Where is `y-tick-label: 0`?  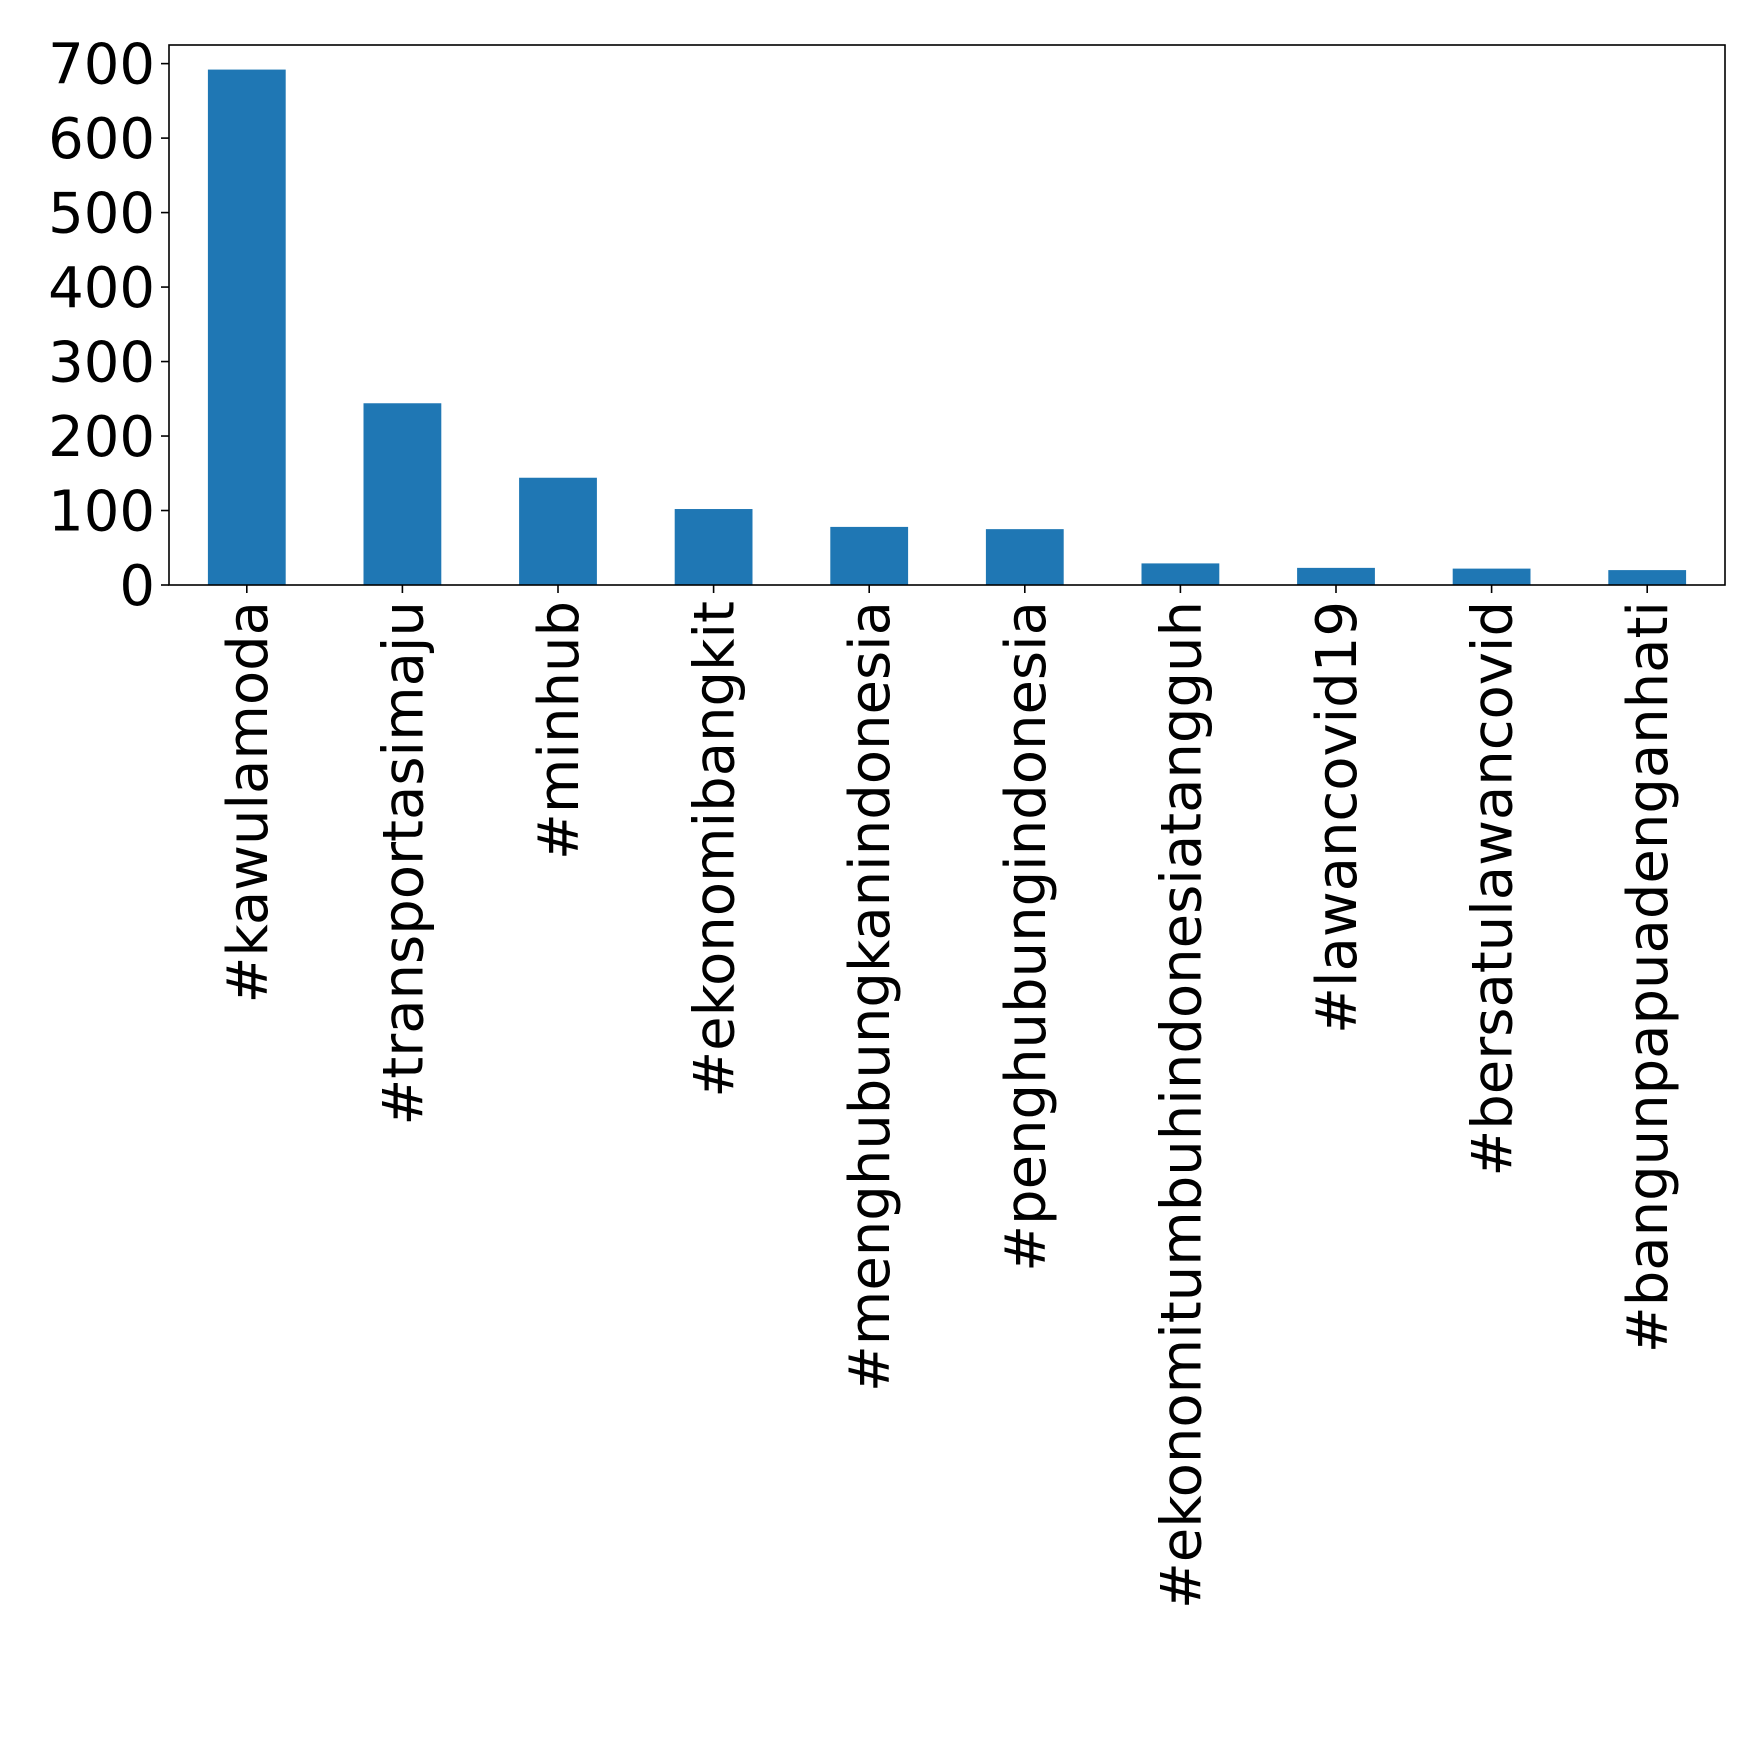 y-tick-label: 0 is located at coordinates (137, 586).